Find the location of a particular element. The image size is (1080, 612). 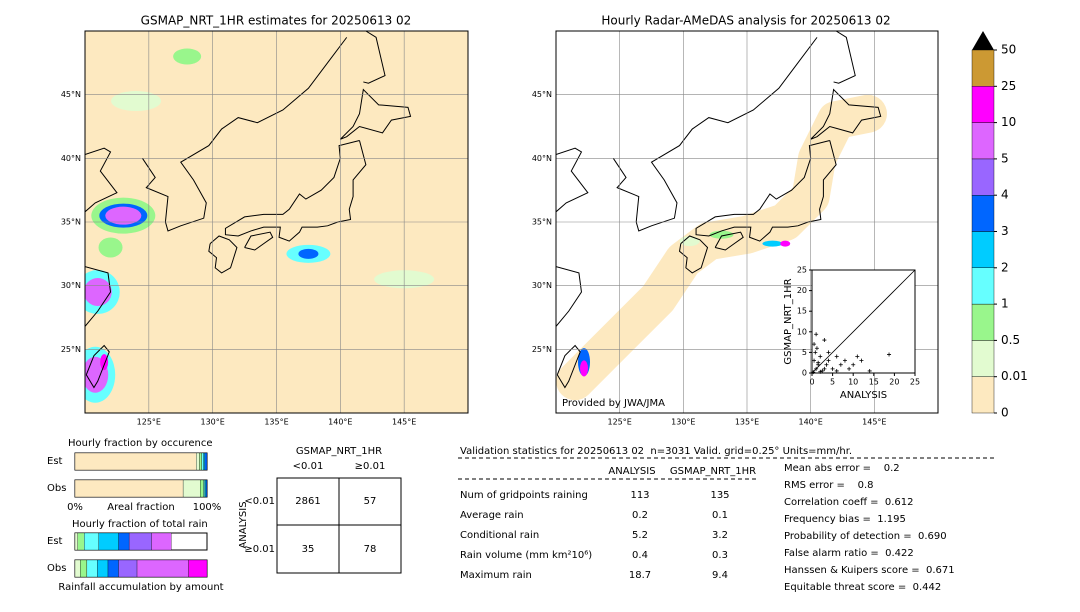

column-header: GSMAP_NRT_1HR is located at coordinates (713, 471).